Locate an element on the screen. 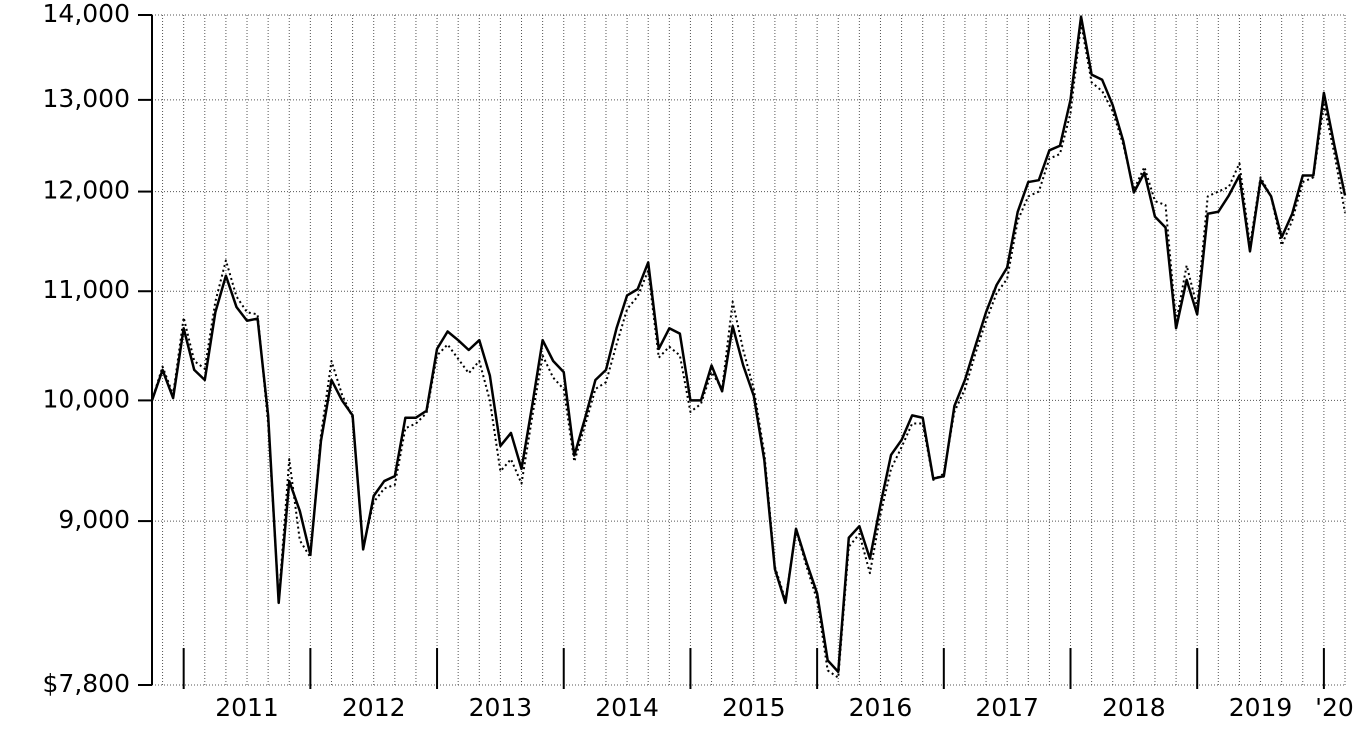 Image resolution: width=1363 pixels, height=740 pixels. y-tick-label: 9,000 is located at coordinates (94, 519).